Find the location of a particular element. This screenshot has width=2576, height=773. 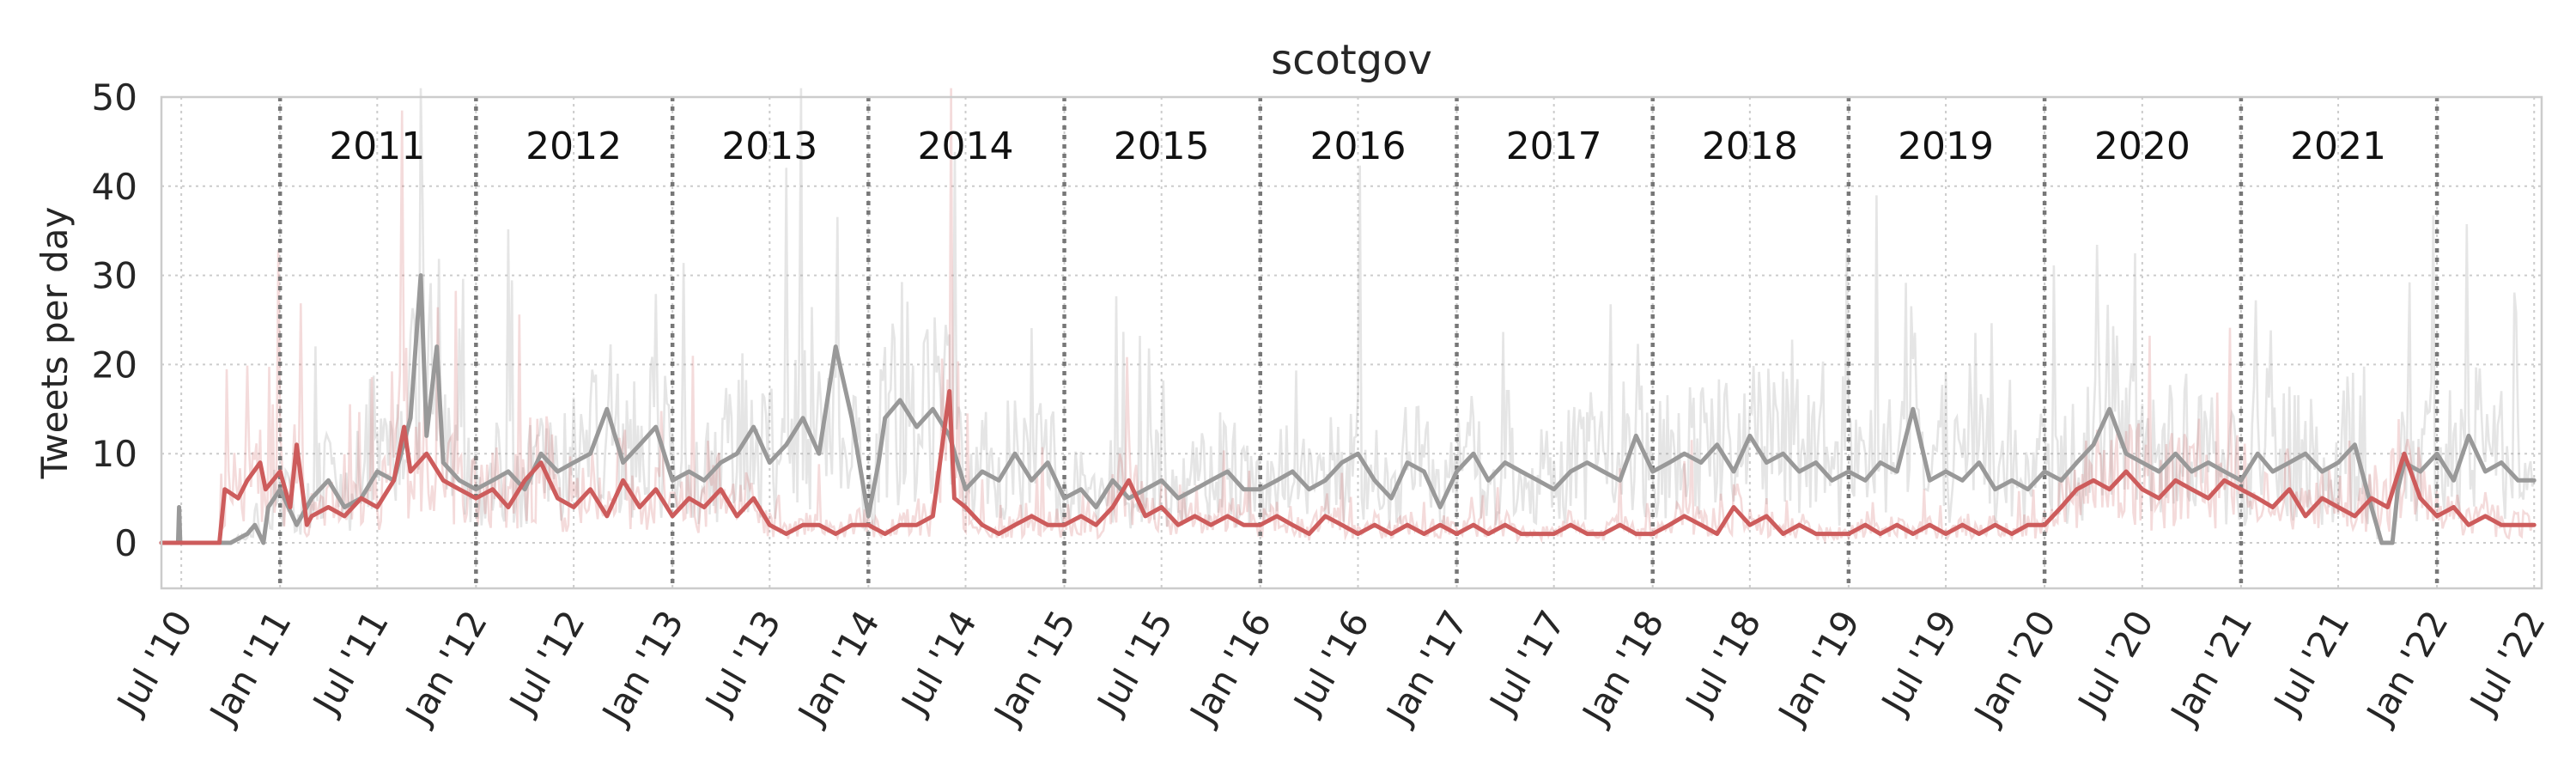

year-label: 2011 is located at coordinates (377, 146).